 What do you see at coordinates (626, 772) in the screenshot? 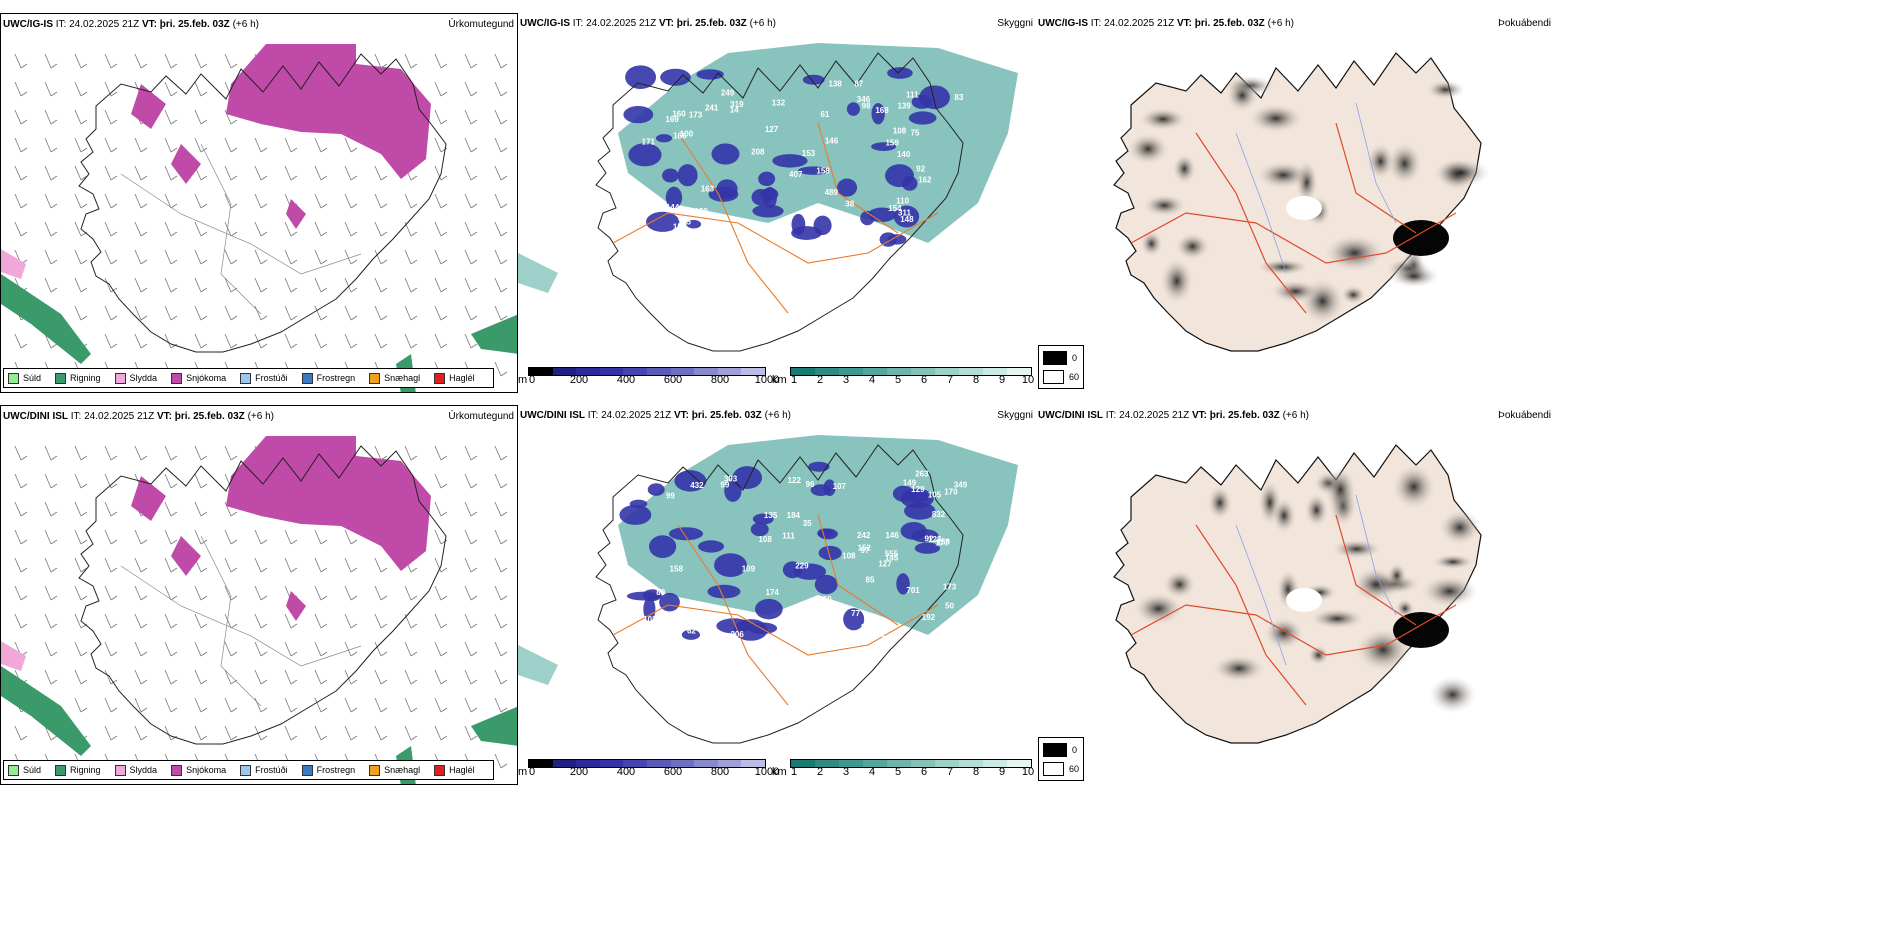
I see `colorbar-tick: 400` at bounding box center [626, 772].